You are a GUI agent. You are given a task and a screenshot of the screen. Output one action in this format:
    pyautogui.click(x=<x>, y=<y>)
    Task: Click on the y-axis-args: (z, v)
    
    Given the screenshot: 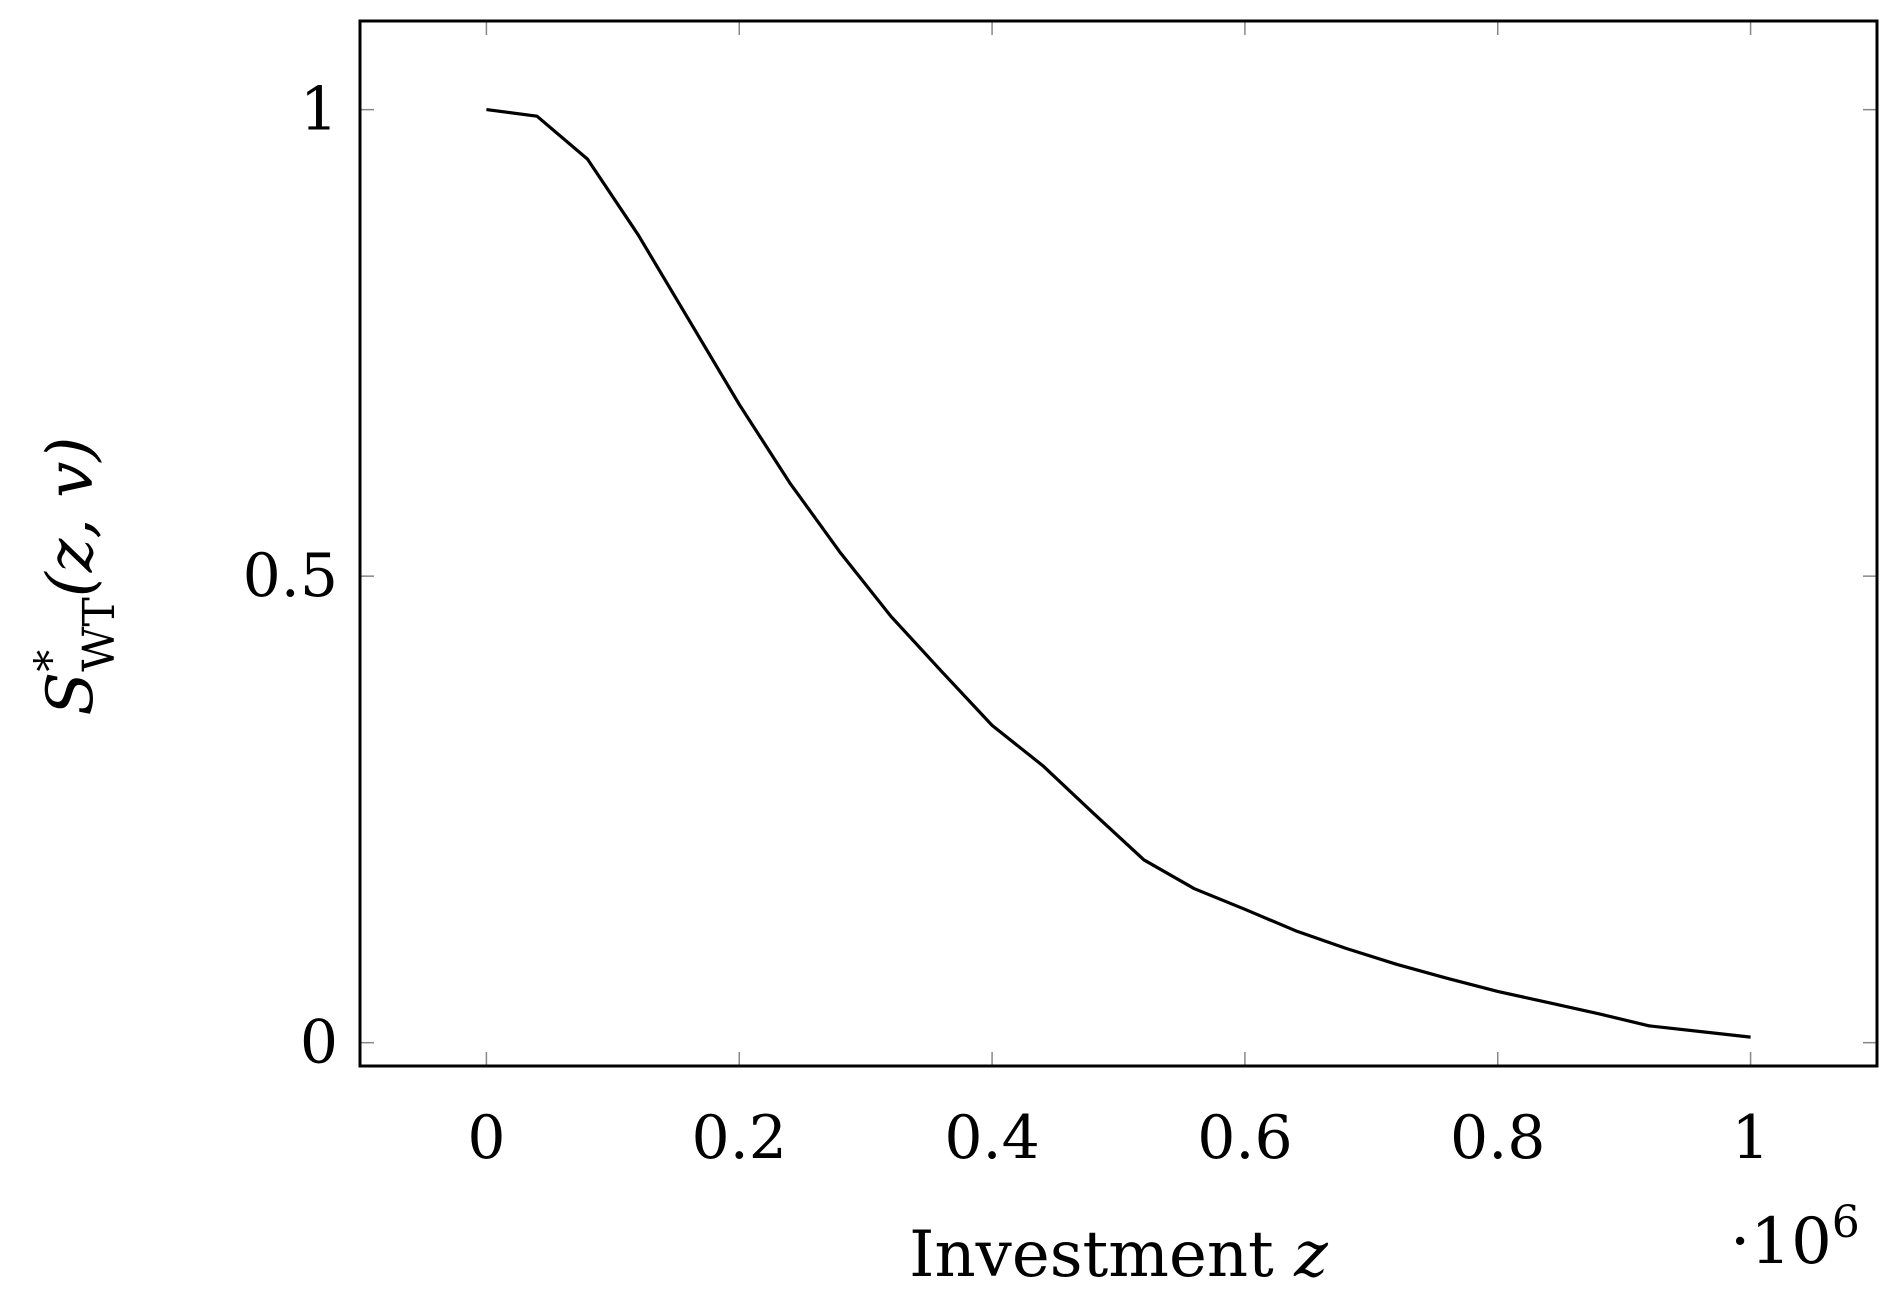 What is the action you would take?
    pyautogui.click(x=71, y=517)
    